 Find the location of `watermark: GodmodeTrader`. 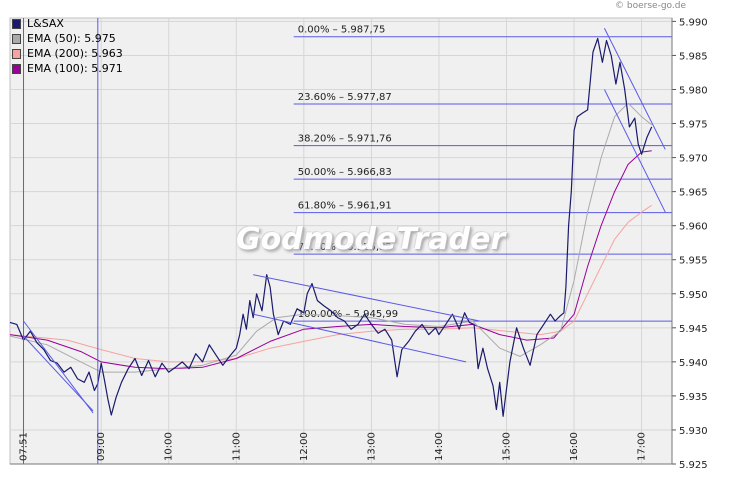

watermark: GodmodeTrader is located at coordinates (371, 239).